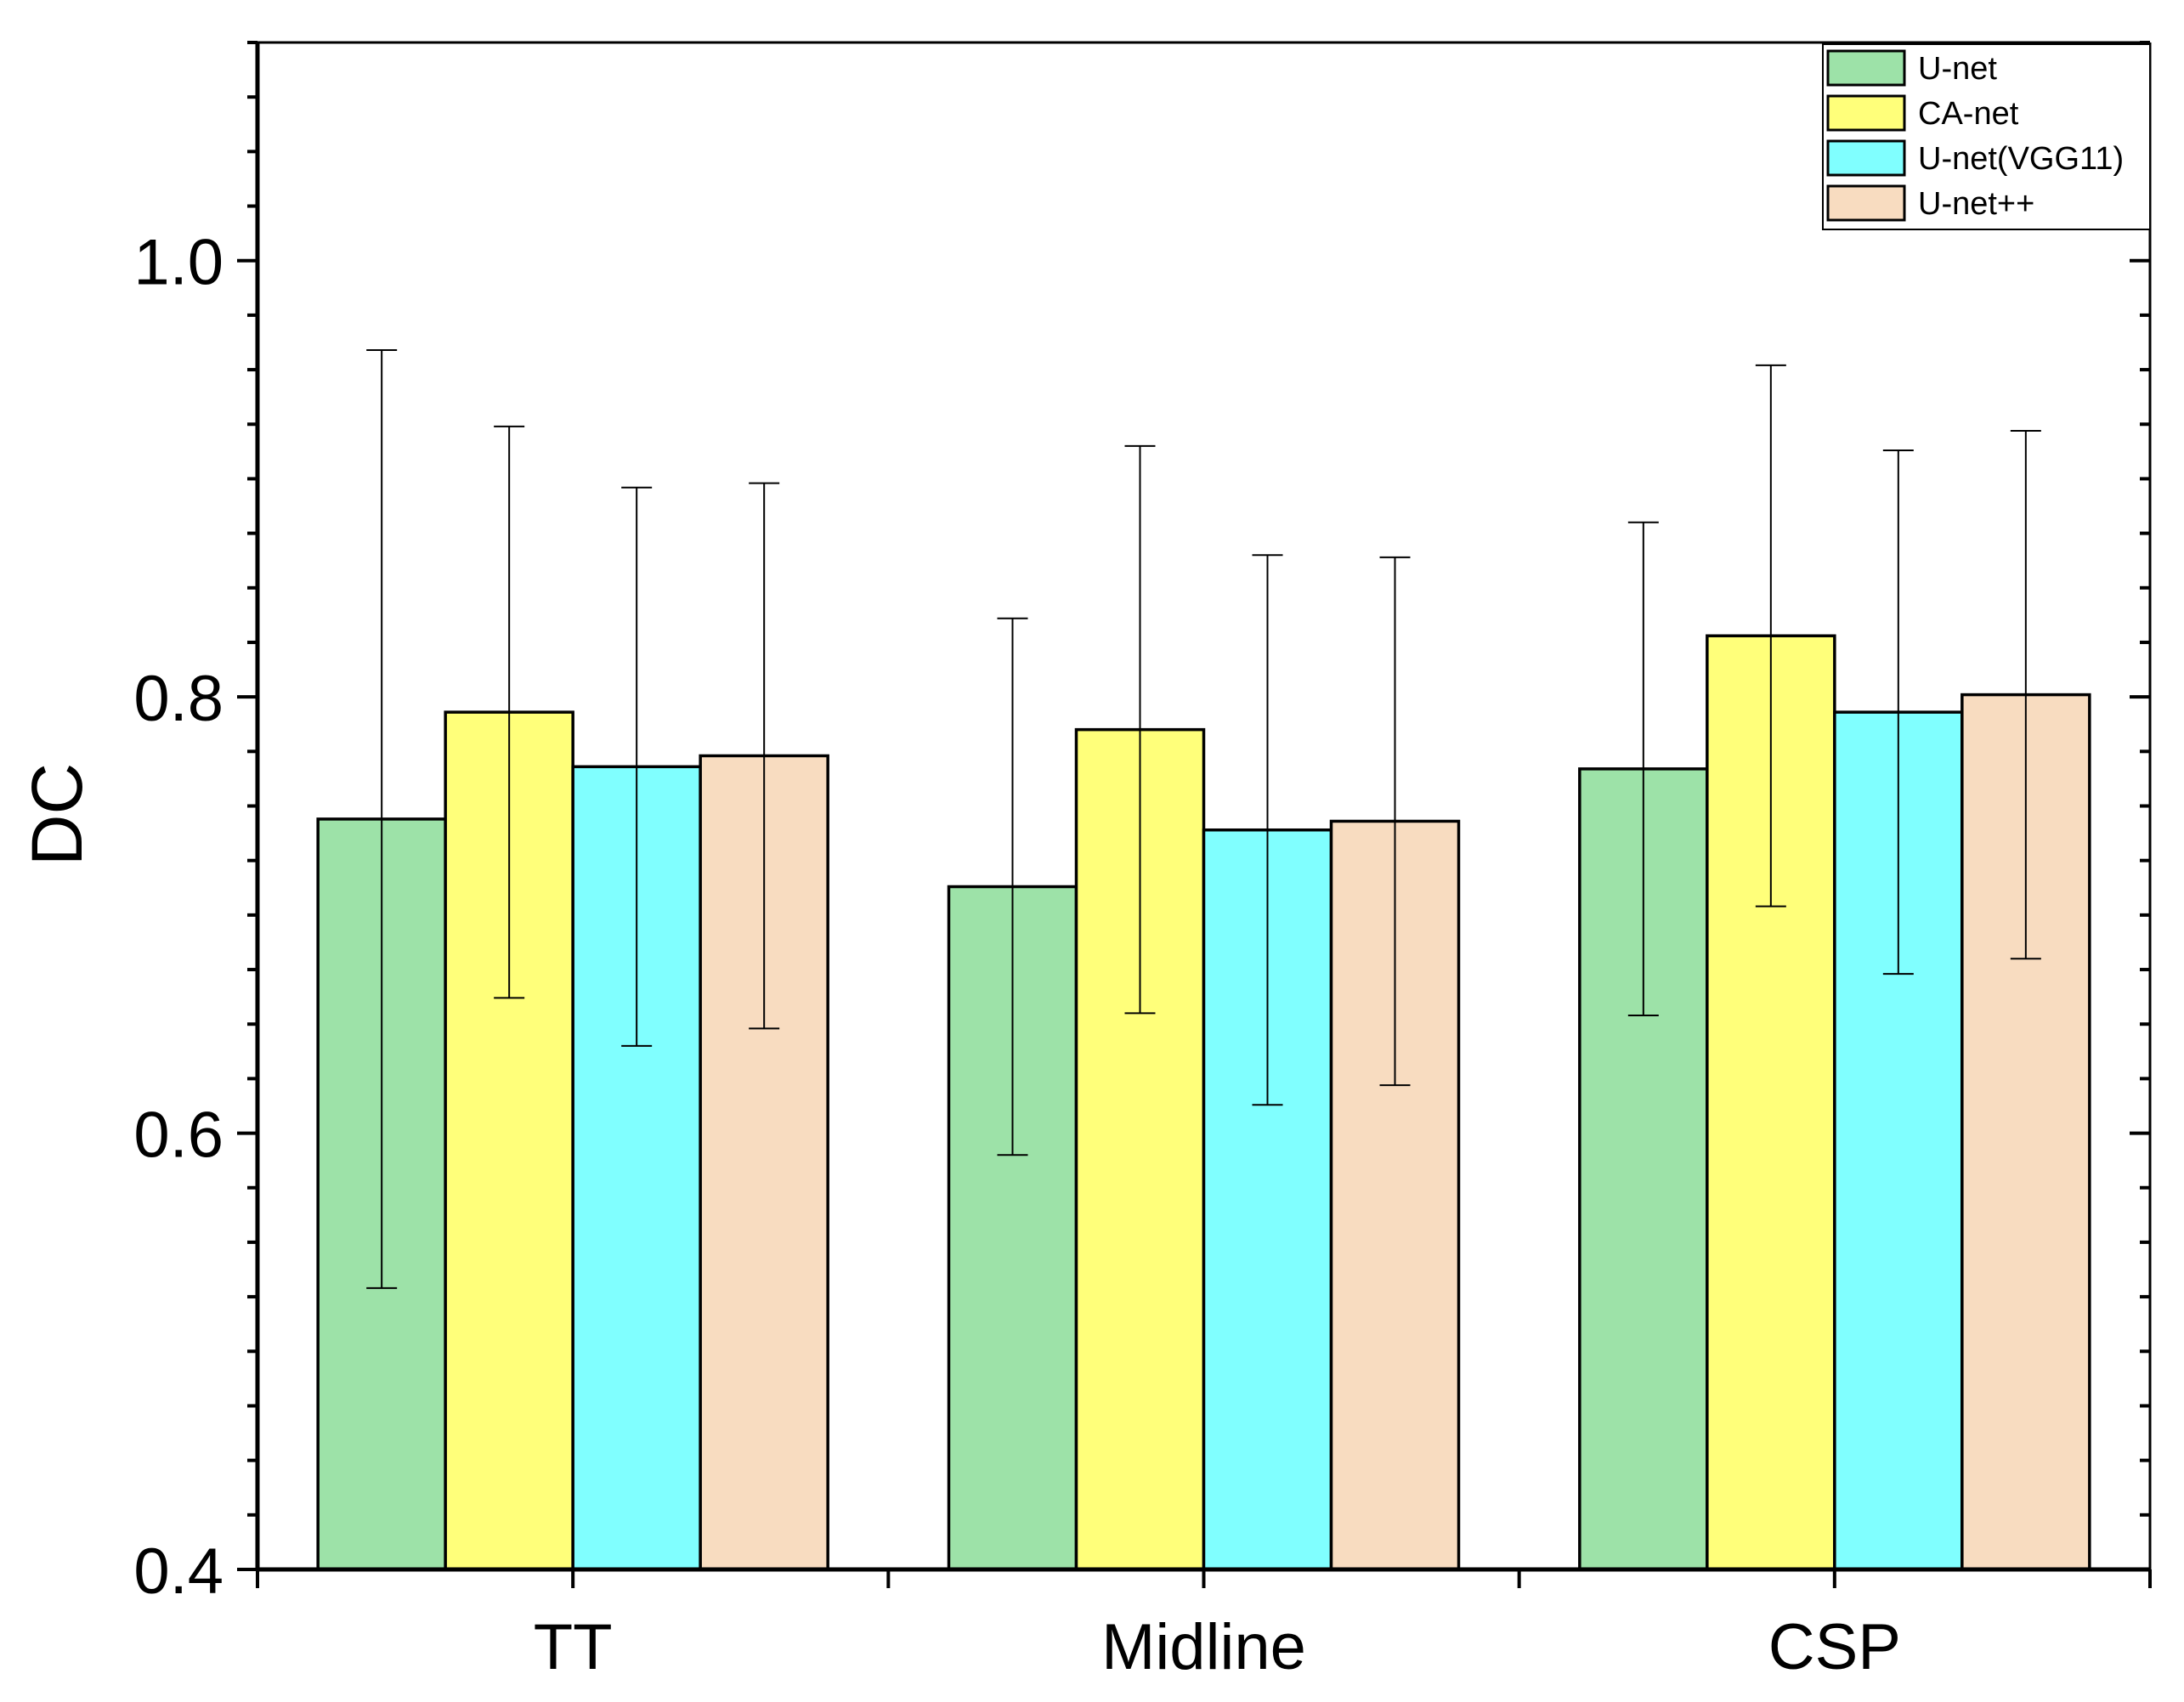 The width and height of the screenshot is (2184, 1702). What do you see at coordinates (1986, 136) in the screenshot?
I see `legend: U-net CA-net U-net(VGG11) U-net++` at bounding box center [1986, 136].